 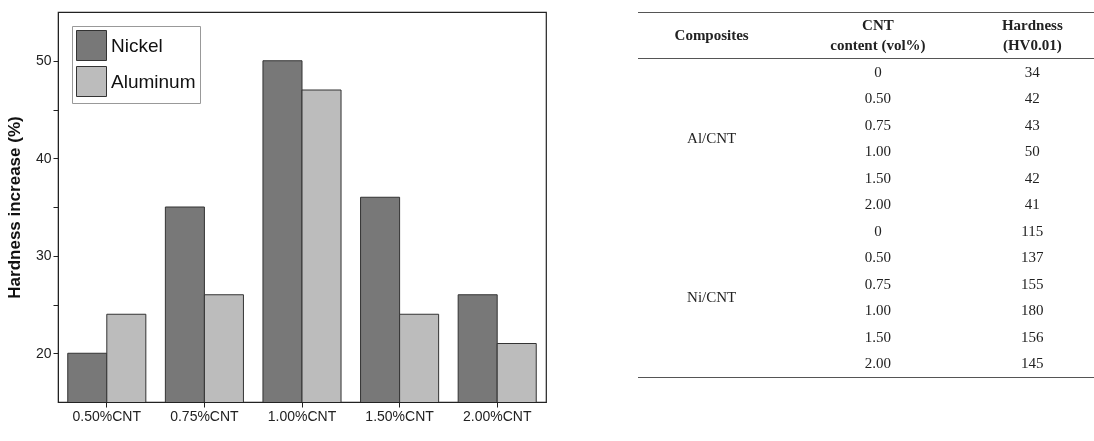 What do you see at coordinates (205, 415) in the screenshot?
I see `x-tick-label: 0.75%CNT` at bounding box center [205, 415].